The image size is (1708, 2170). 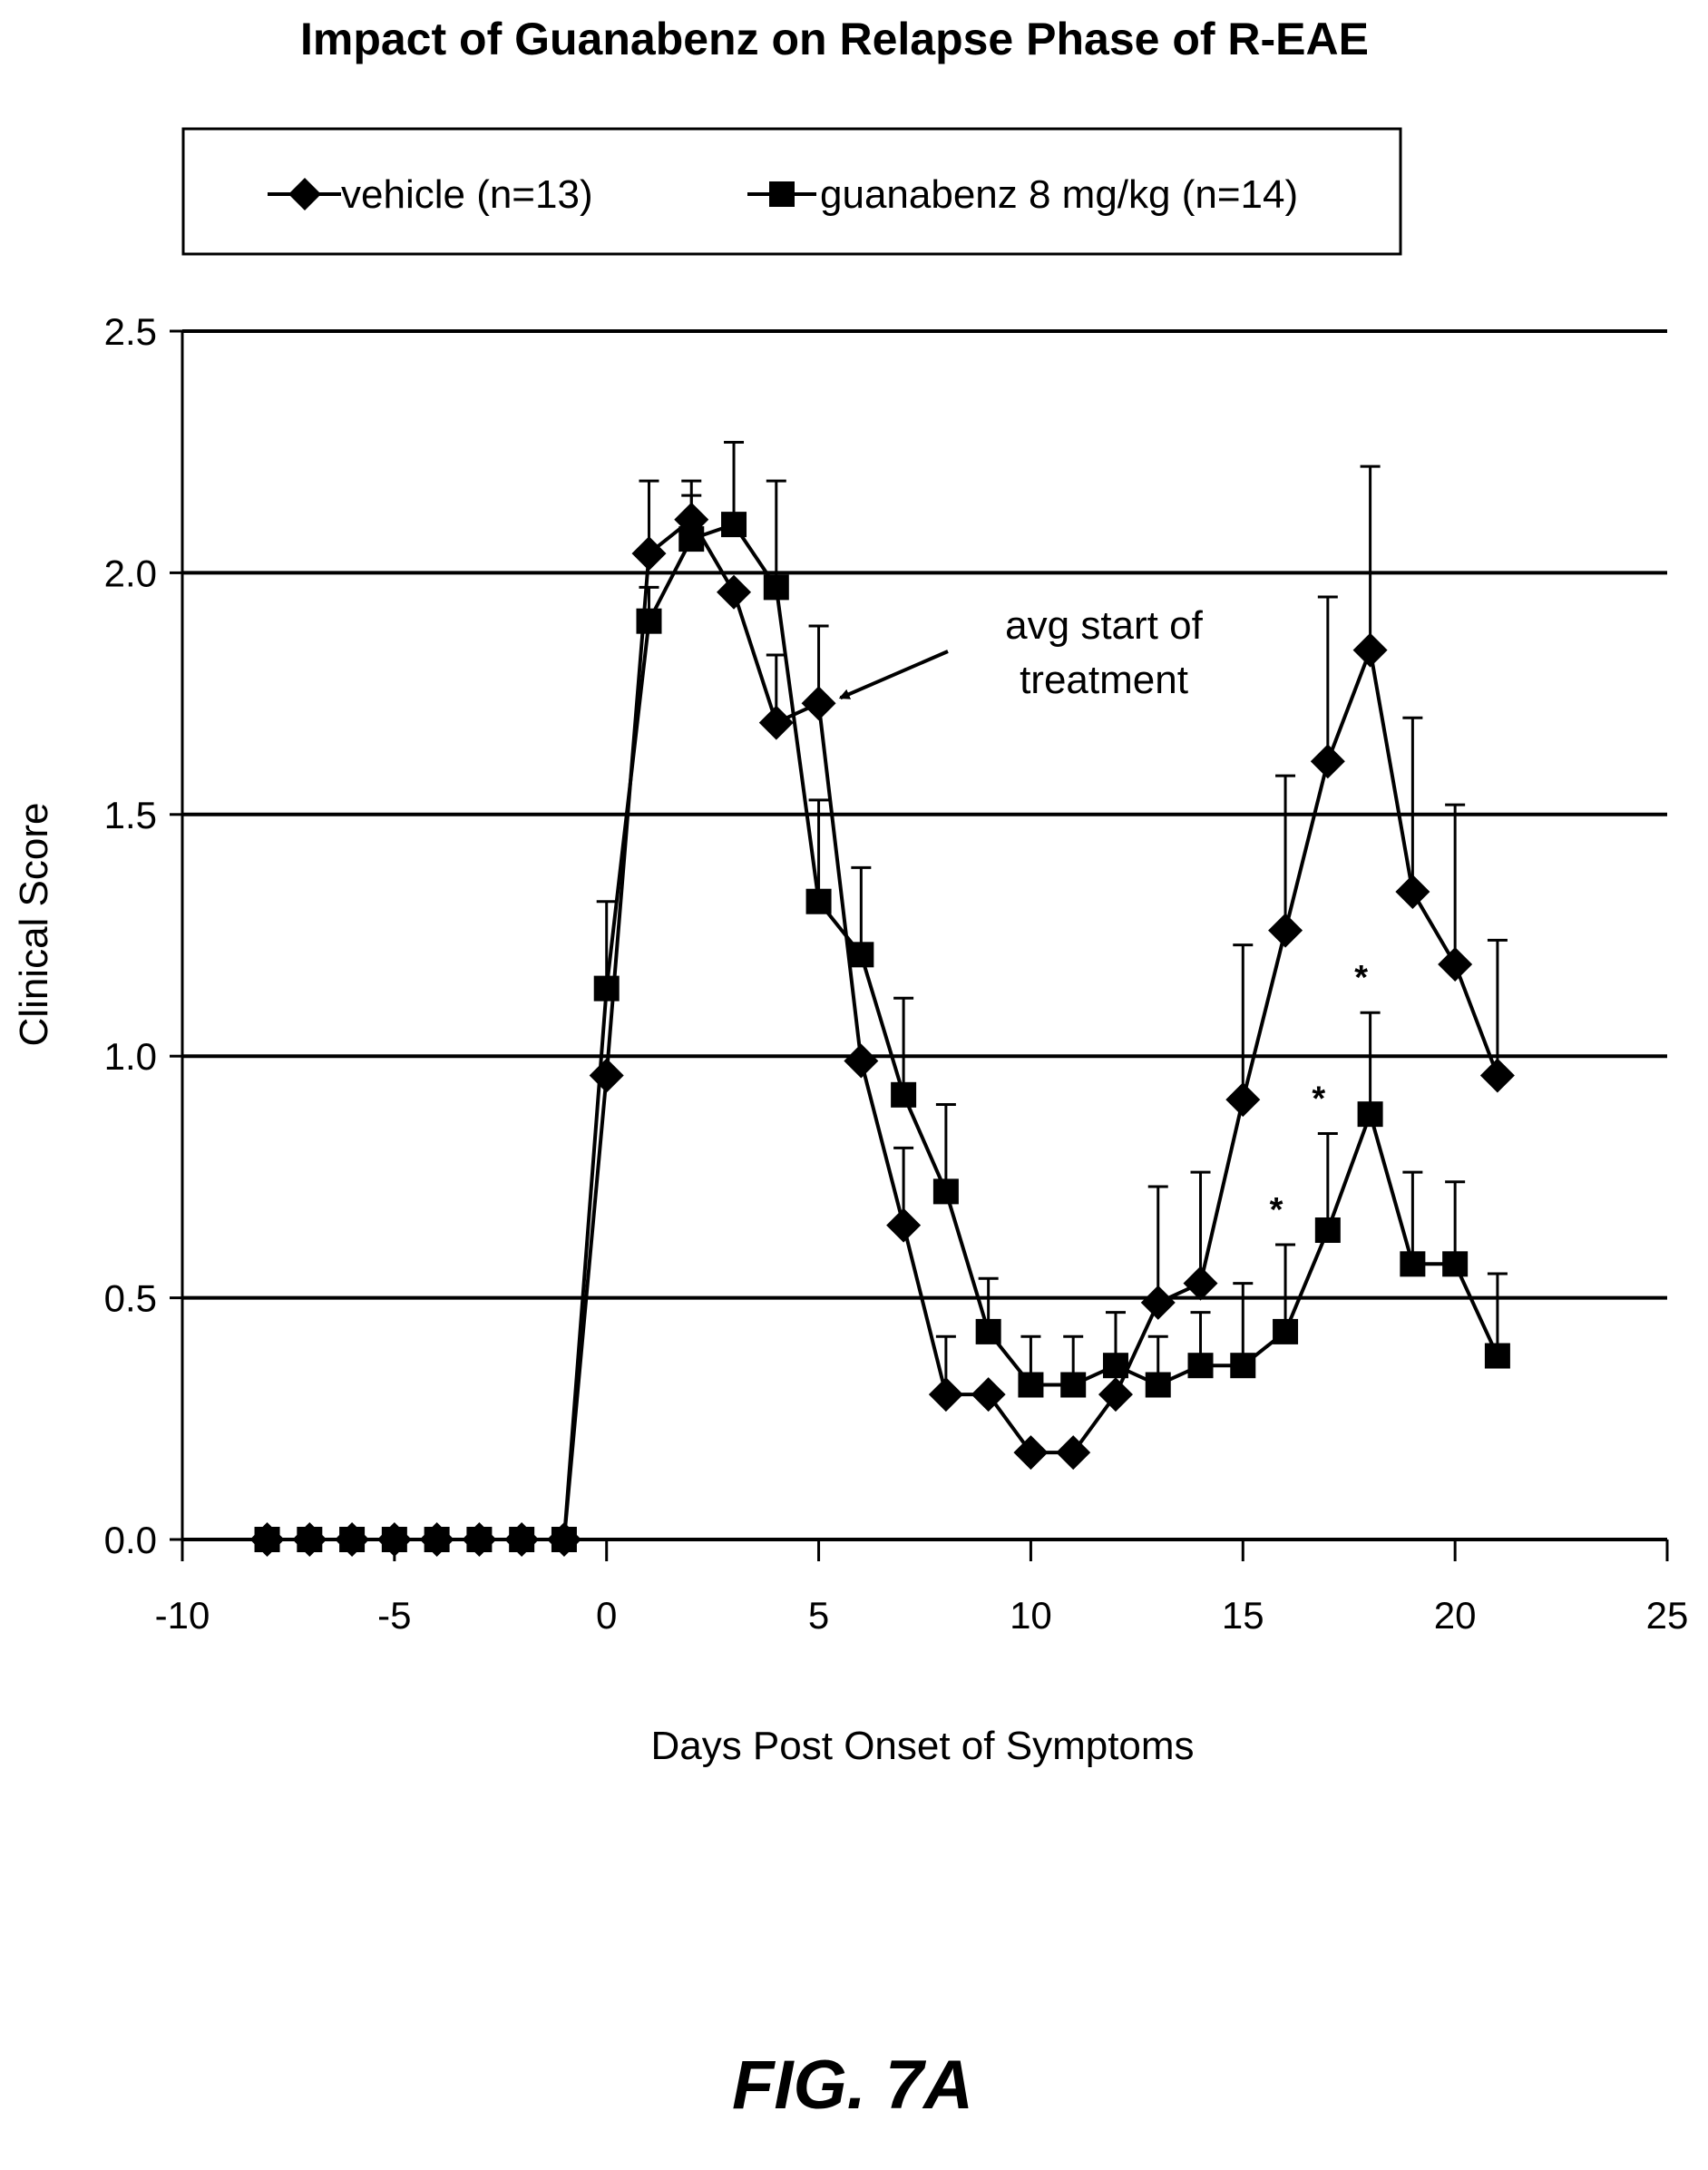 What do you see at coordinates (606, 1615) in the screenshot?
I see `x-tick-label: 0` at bounding box center [606, 1615].